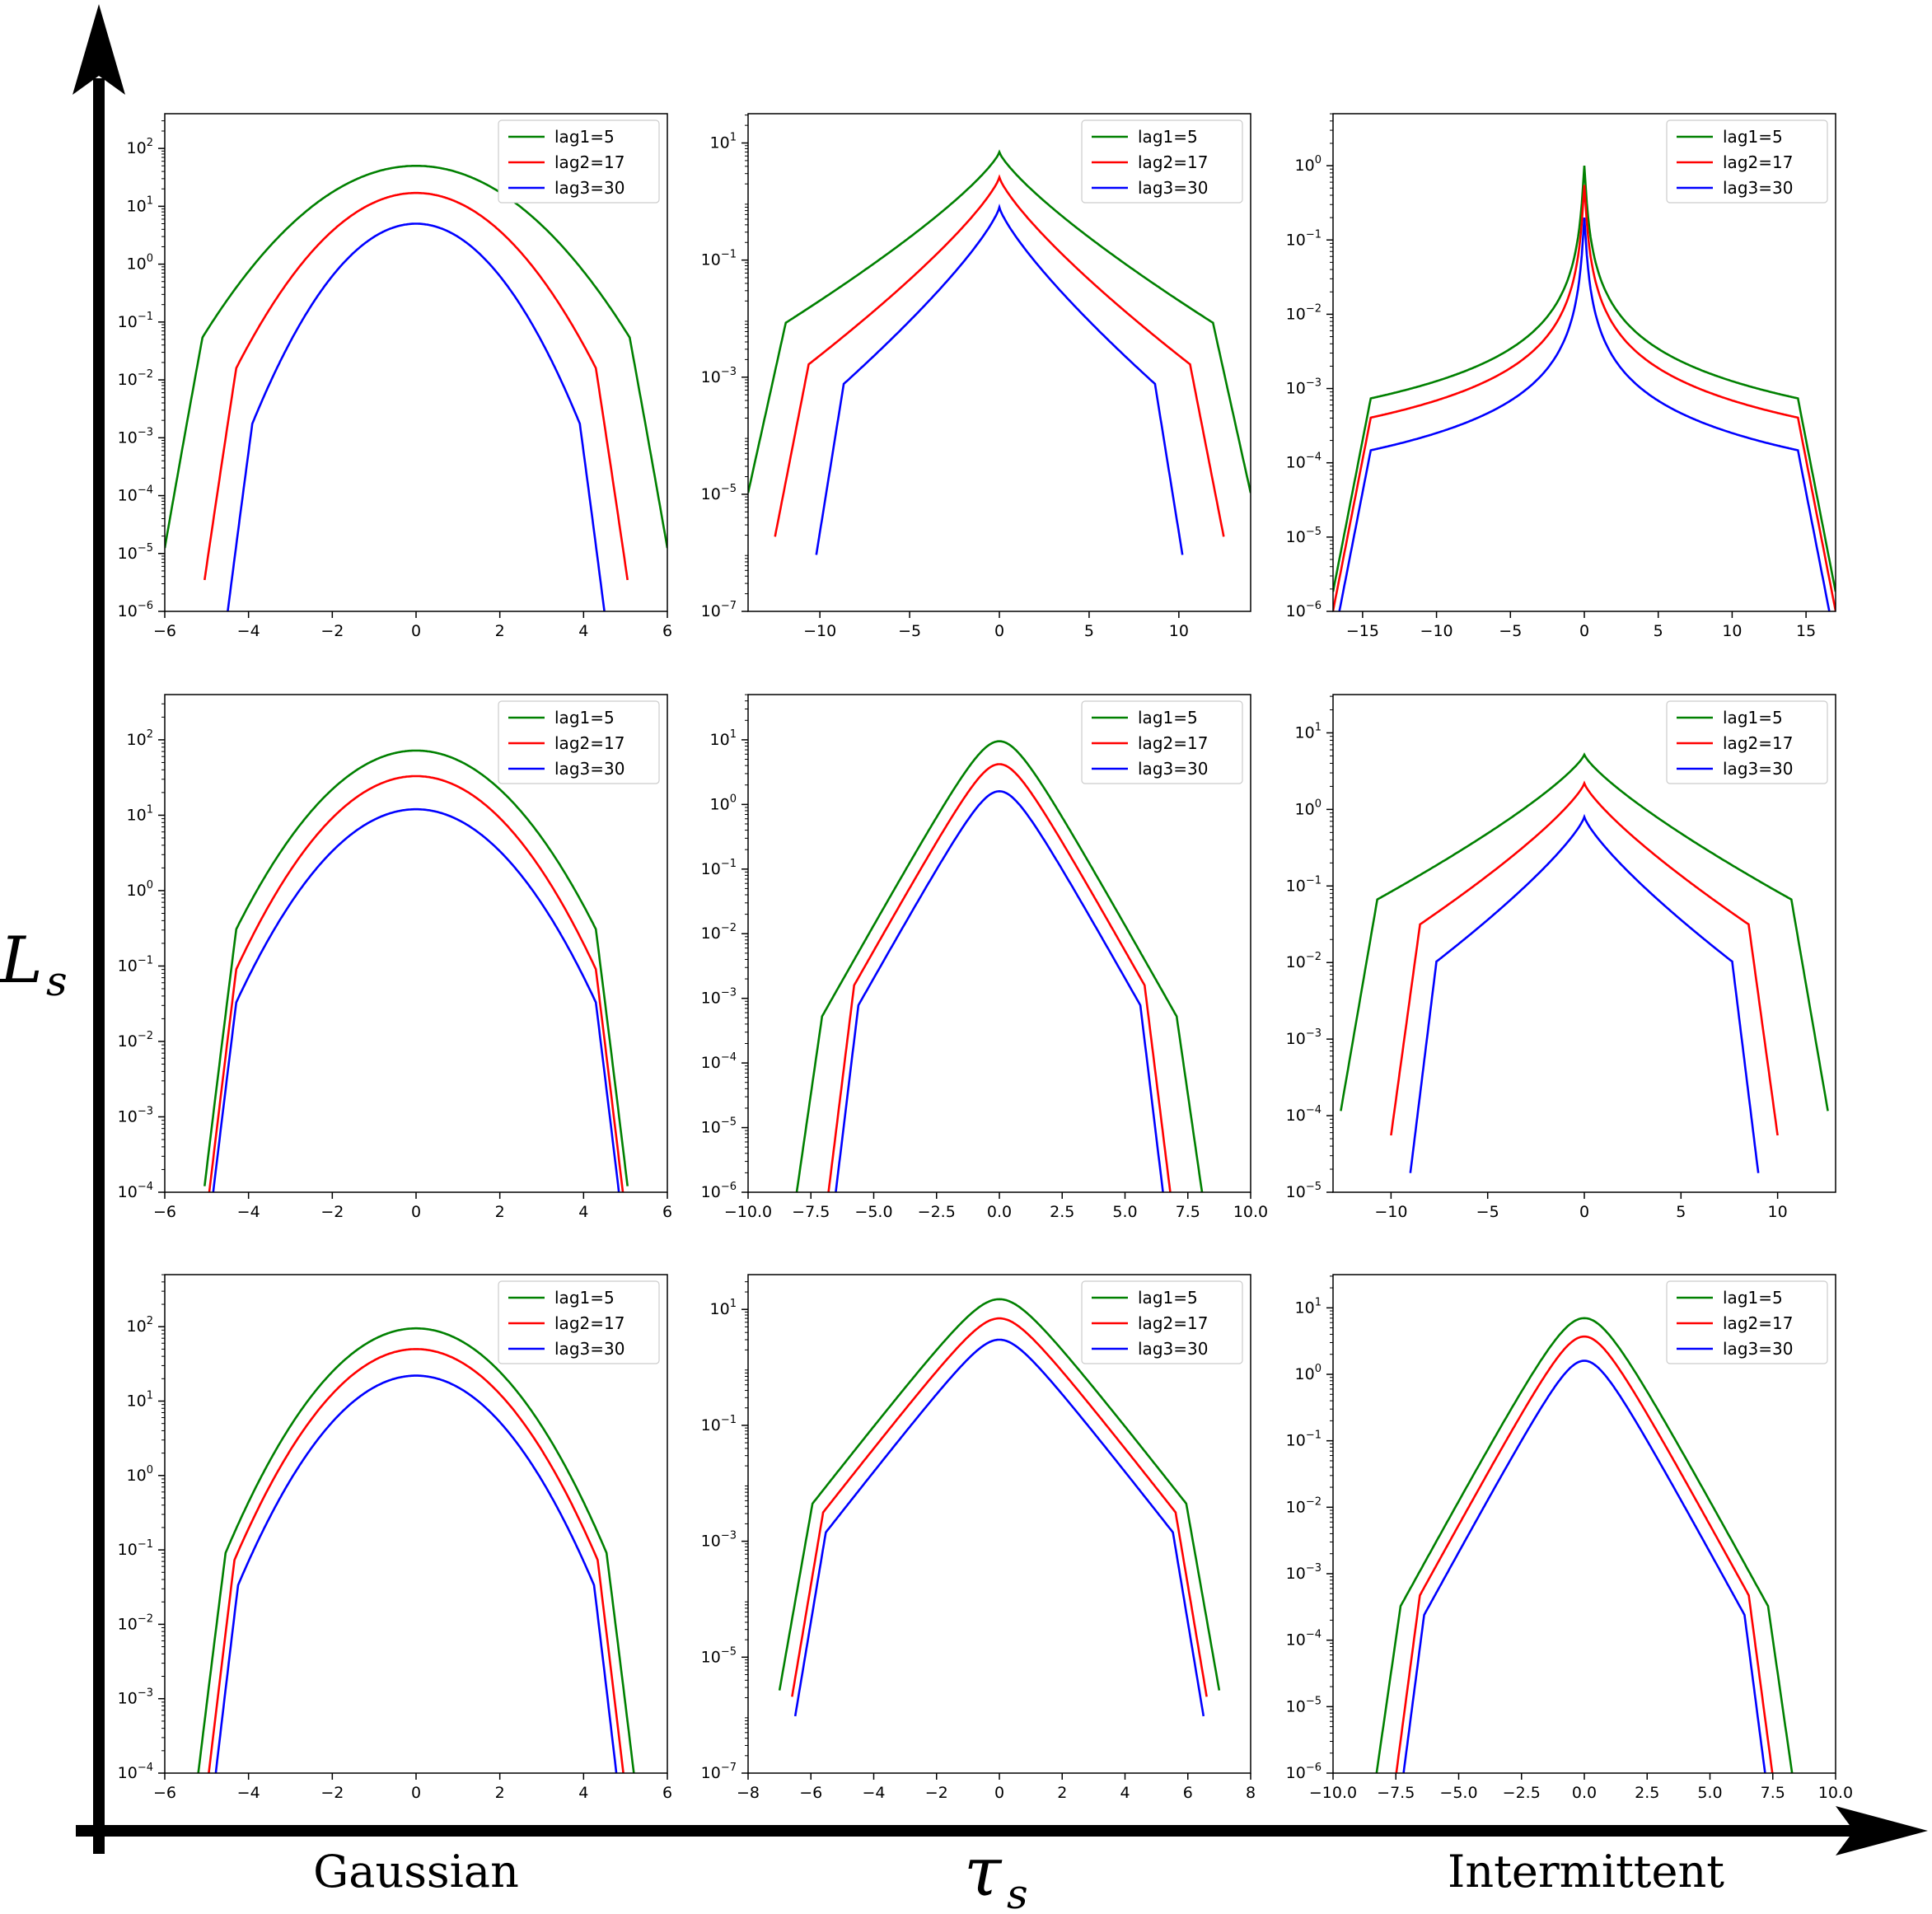 Image resolution: width=1932 pixels, height=1914 pixels. Describe the element at coordinates (1017, 1892) in the screenshot. I see `x-axis-subscript: s` at that location.